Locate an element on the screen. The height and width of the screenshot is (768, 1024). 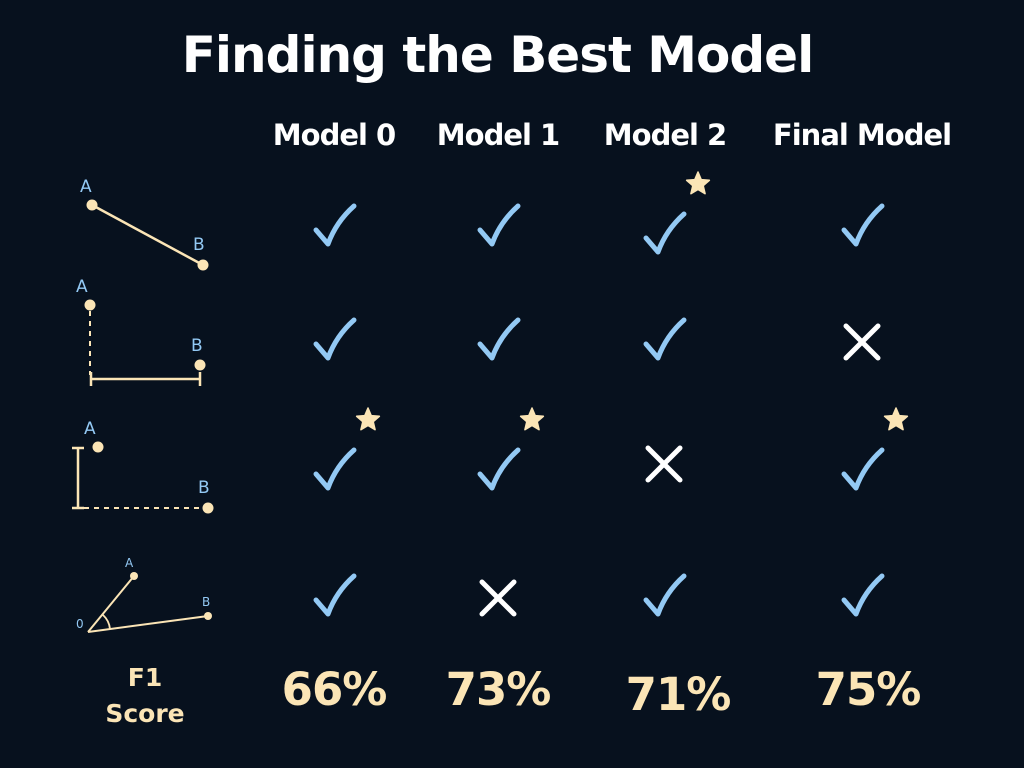
page-title: Finding the Best Model is located at coordinates (497, 55).